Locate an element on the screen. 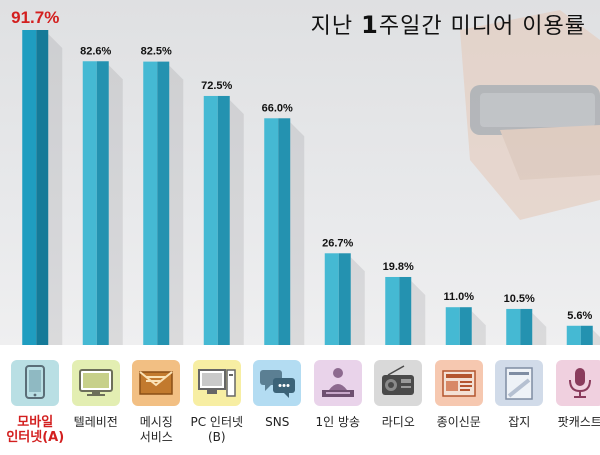 The width and height of the screenshot is (600, 455). microphone-tile is located at coordinates (577, 383).